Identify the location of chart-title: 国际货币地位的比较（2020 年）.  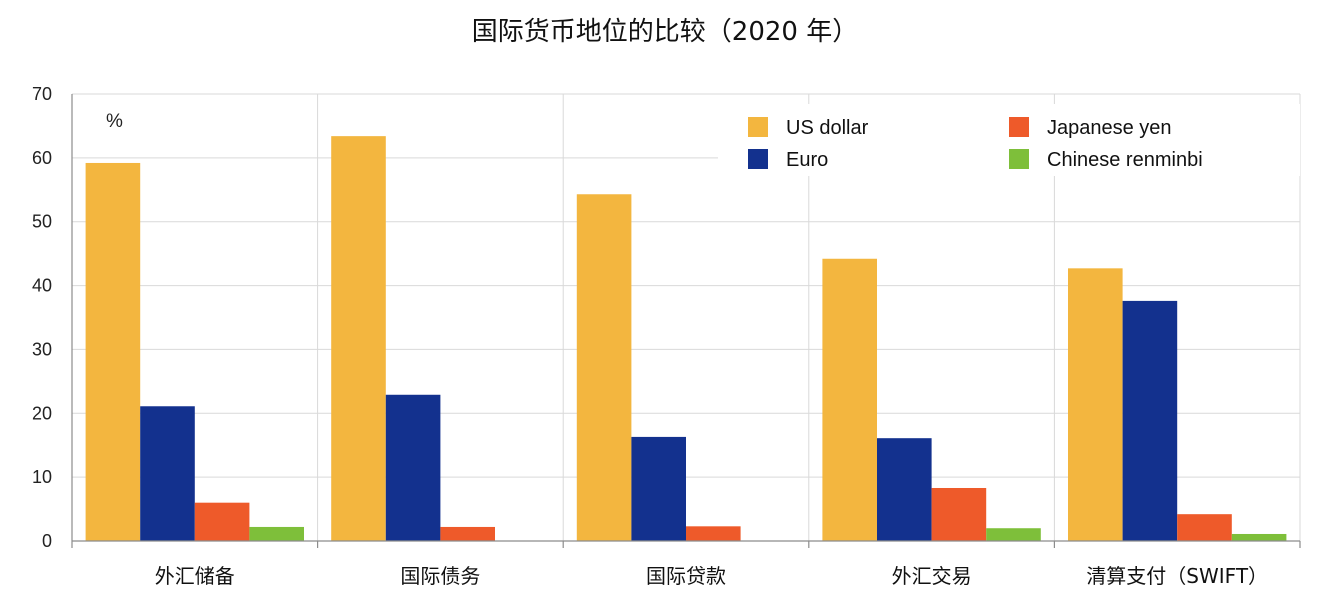
(665, 32).